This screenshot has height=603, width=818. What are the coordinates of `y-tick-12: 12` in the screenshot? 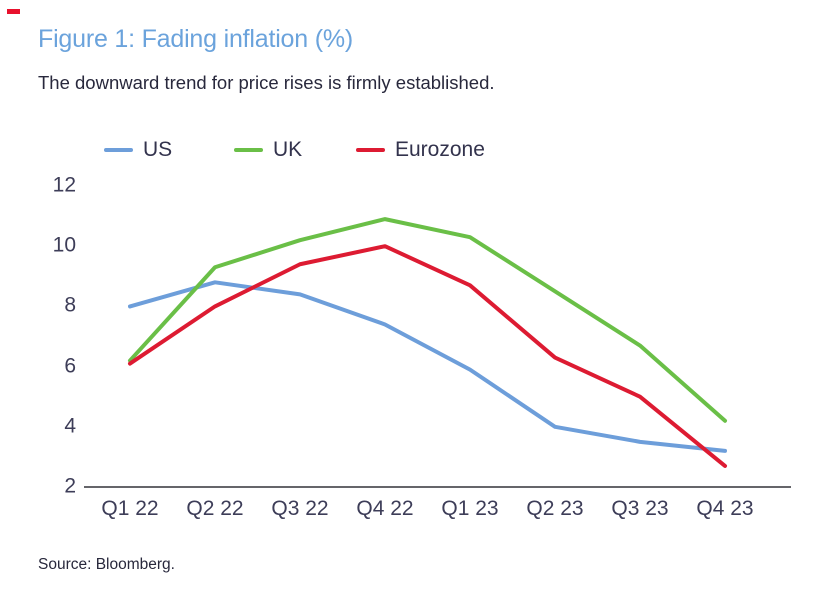 It's located at (64, 185).